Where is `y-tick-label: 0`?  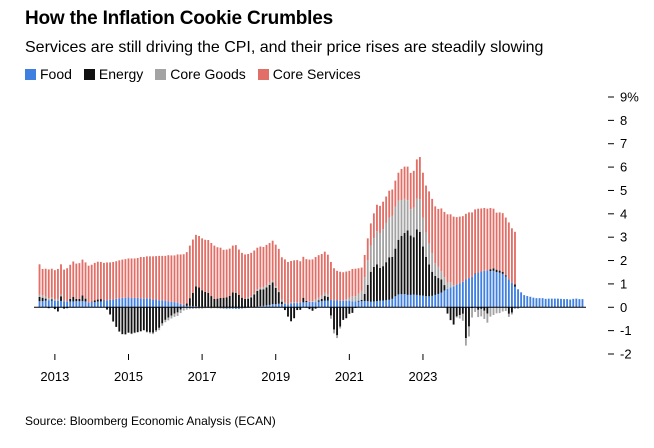 y-tick-label: 0 is located at coordinates (623, 307).